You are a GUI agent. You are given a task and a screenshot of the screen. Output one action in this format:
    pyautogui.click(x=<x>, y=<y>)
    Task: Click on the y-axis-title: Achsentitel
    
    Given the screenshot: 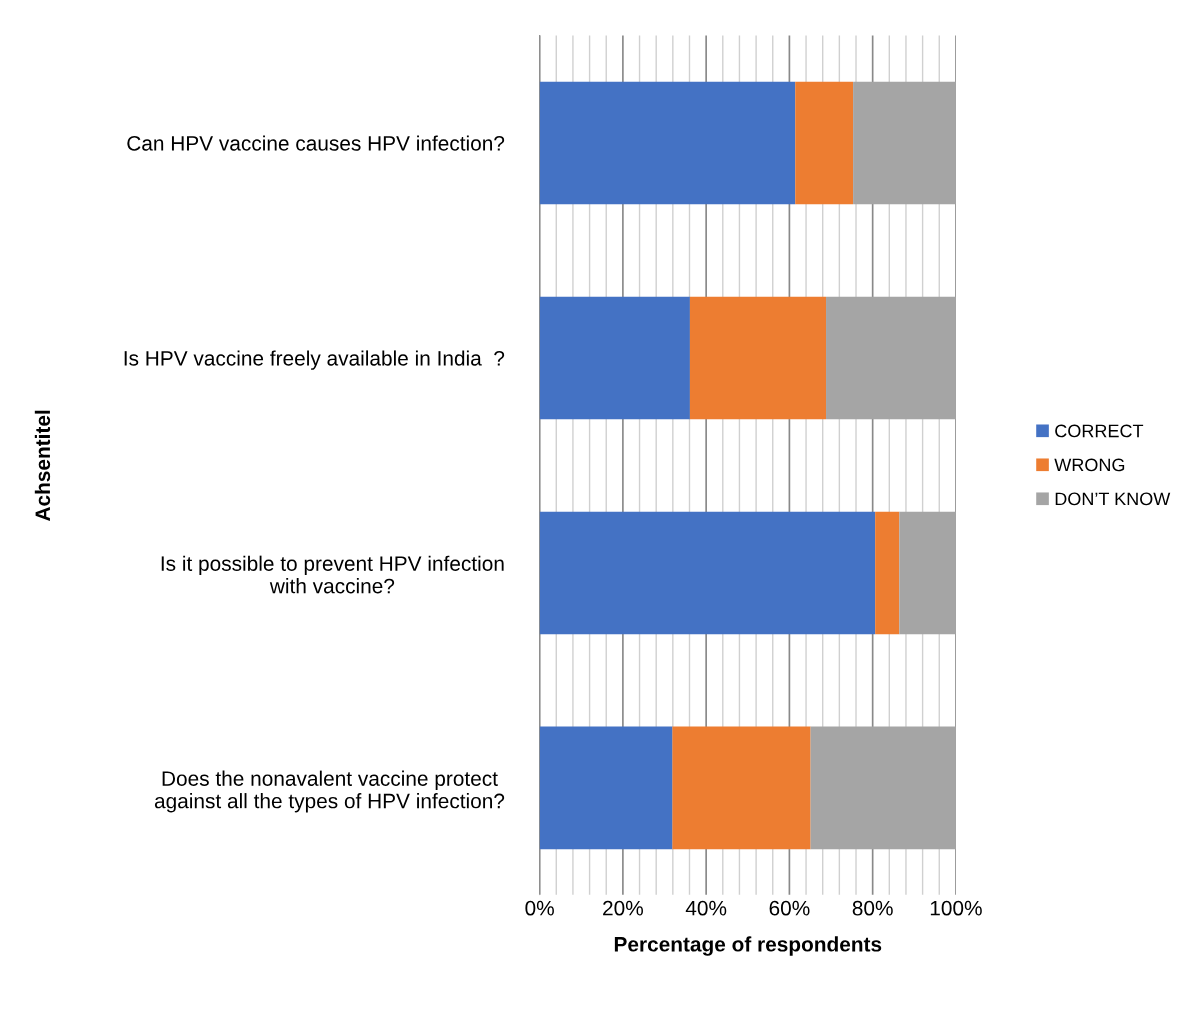 What is the action you would take?
    pyautogui.click(x=42, y=466)
    